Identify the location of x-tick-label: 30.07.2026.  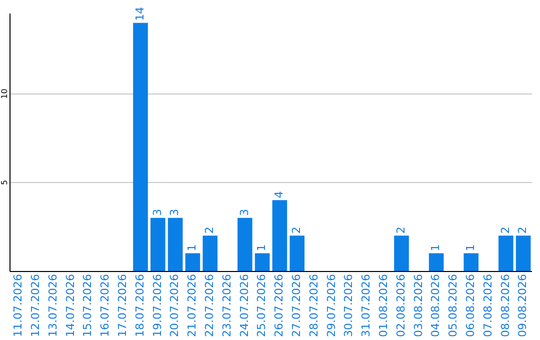
(349, 306).